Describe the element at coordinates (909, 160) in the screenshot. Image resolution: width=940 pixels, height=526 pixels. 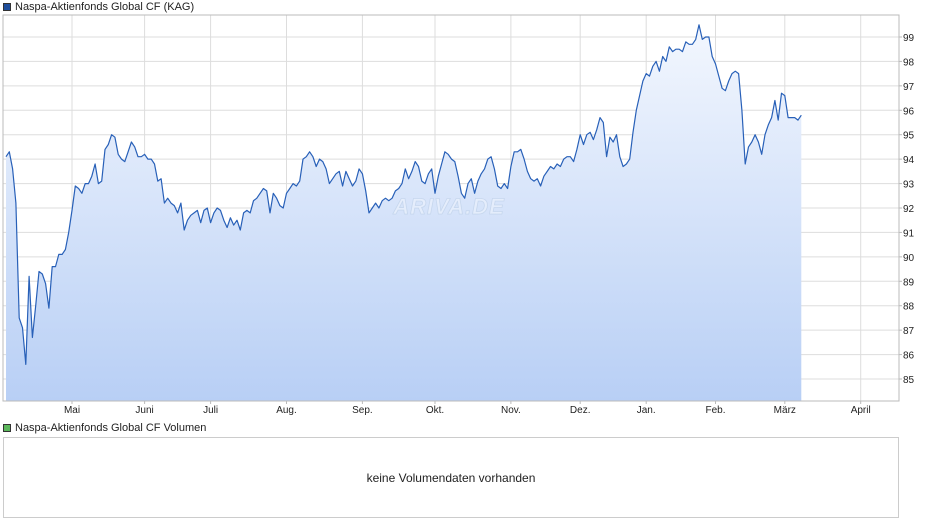
I see `y-tick-label: 94` at that location.